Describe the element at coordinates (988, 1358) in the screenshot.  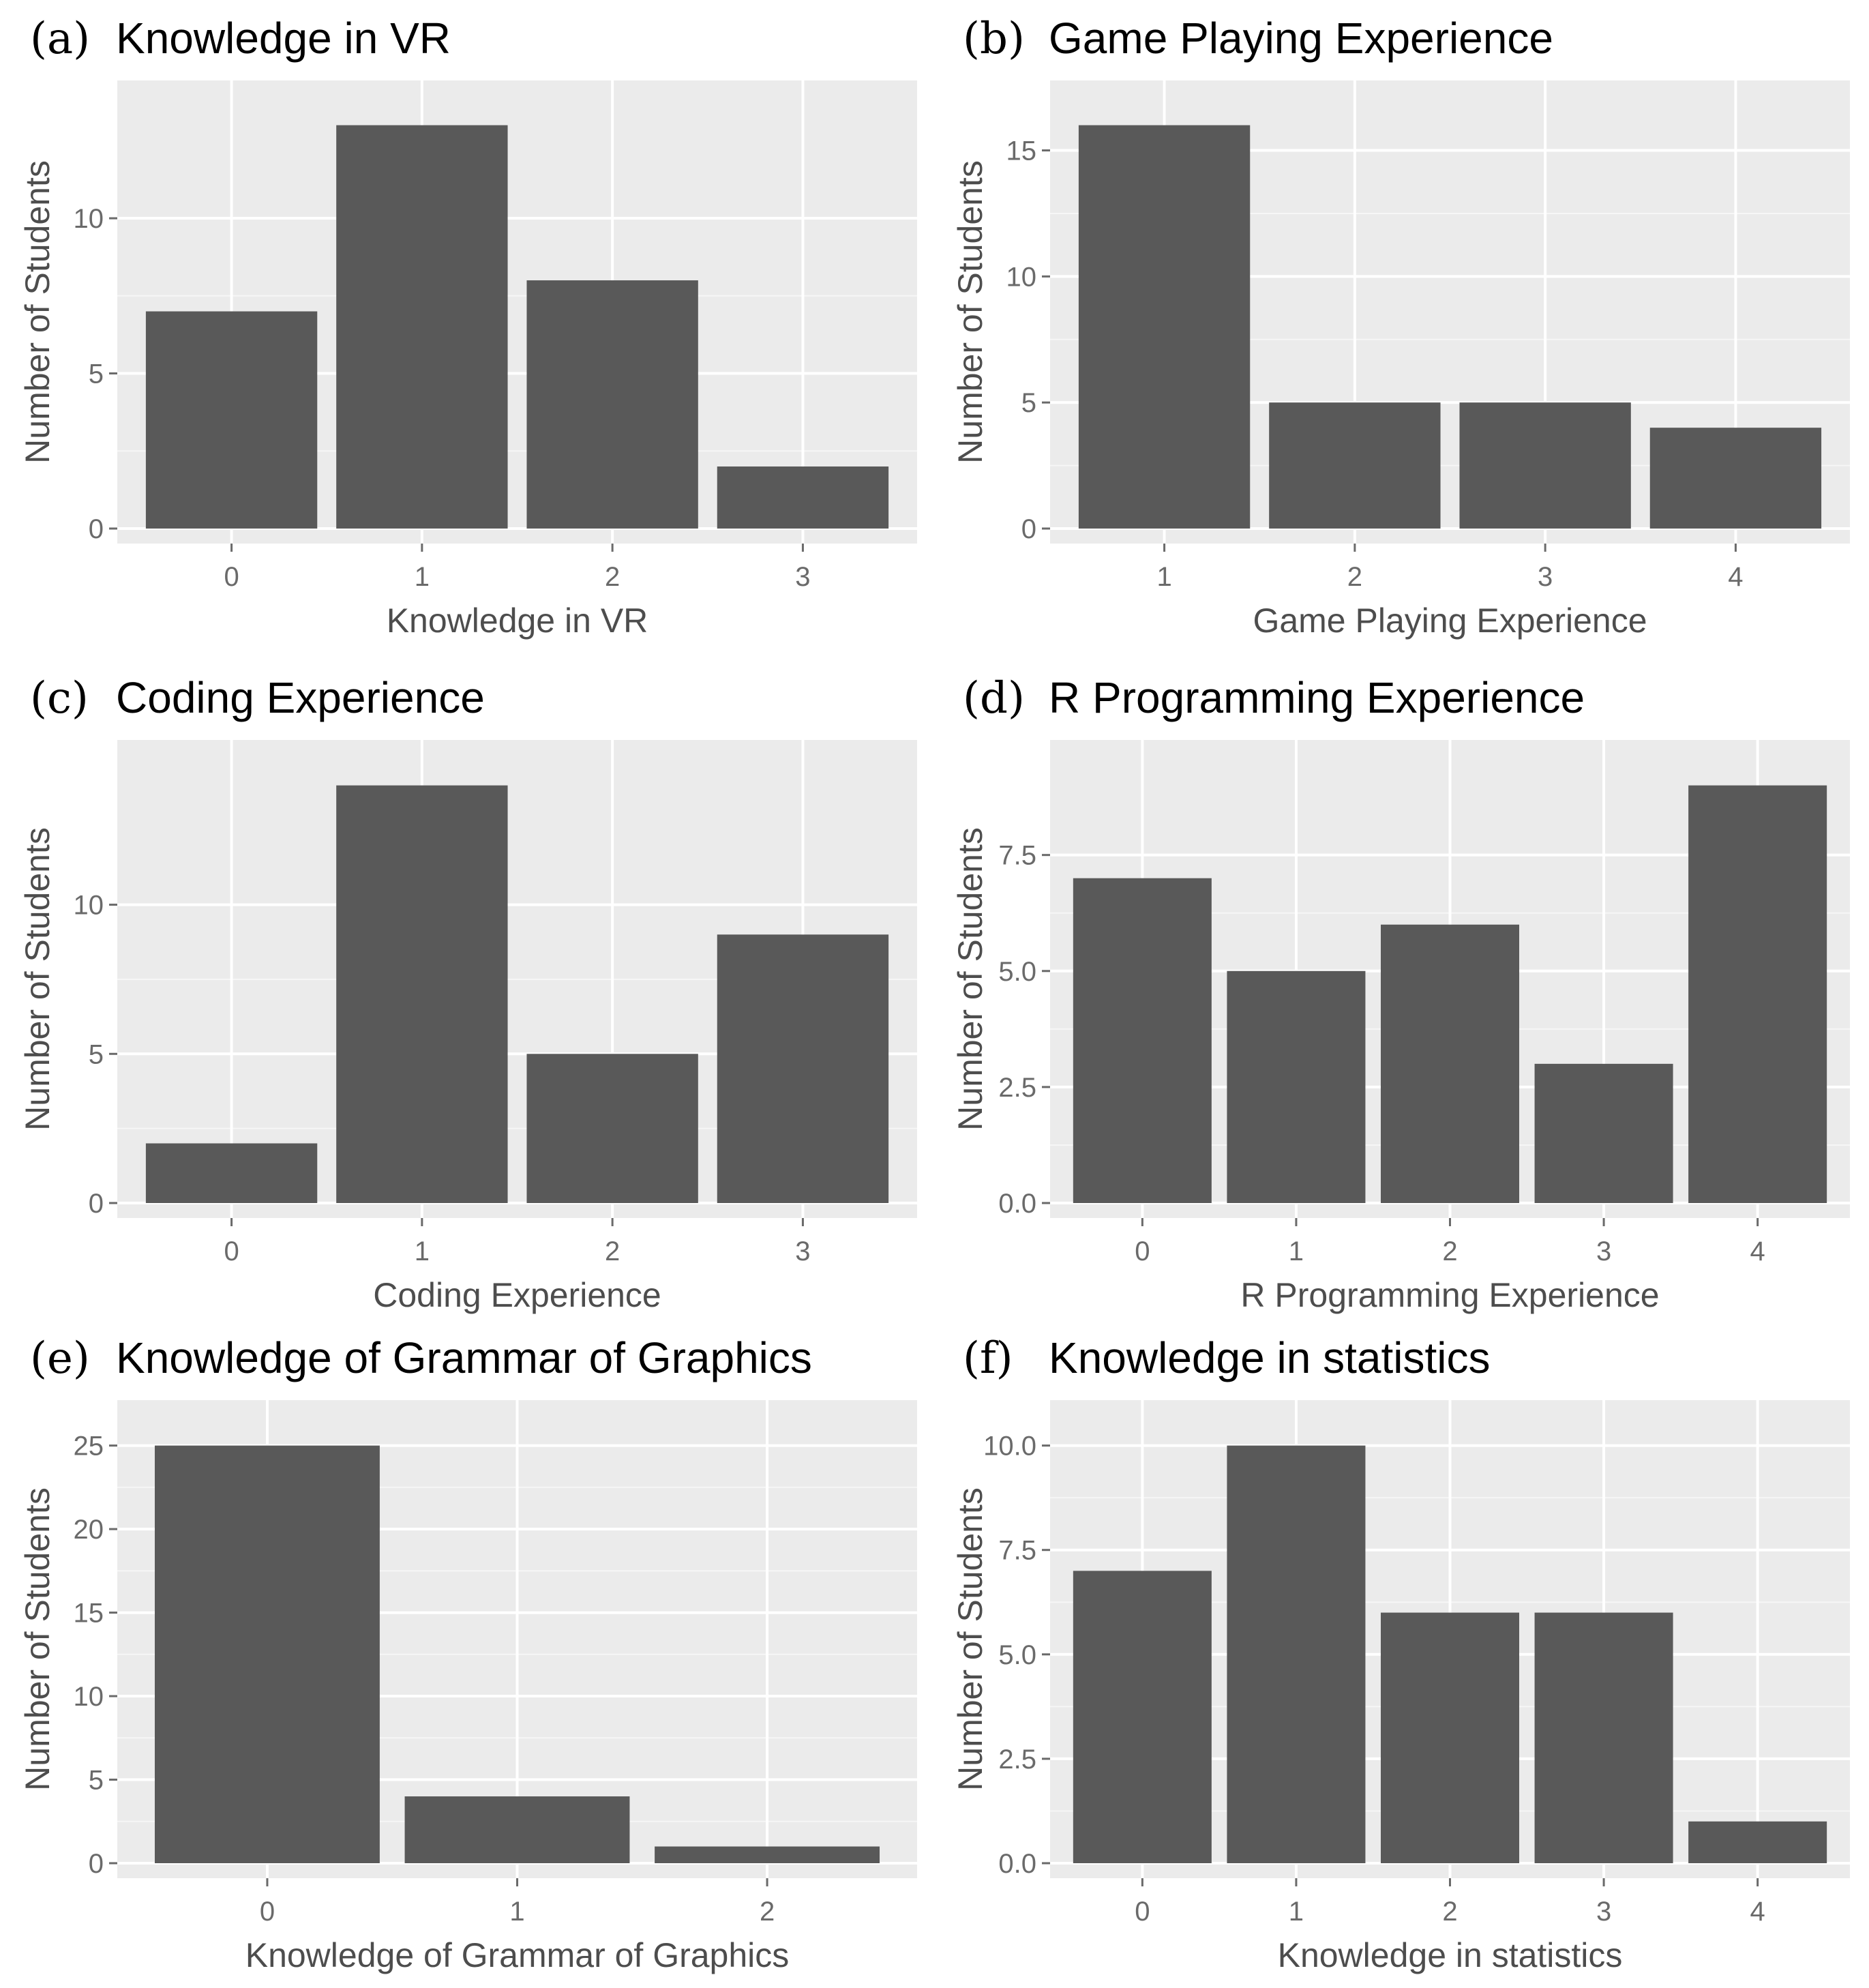
I see `panel-tag: (f)` at that location.